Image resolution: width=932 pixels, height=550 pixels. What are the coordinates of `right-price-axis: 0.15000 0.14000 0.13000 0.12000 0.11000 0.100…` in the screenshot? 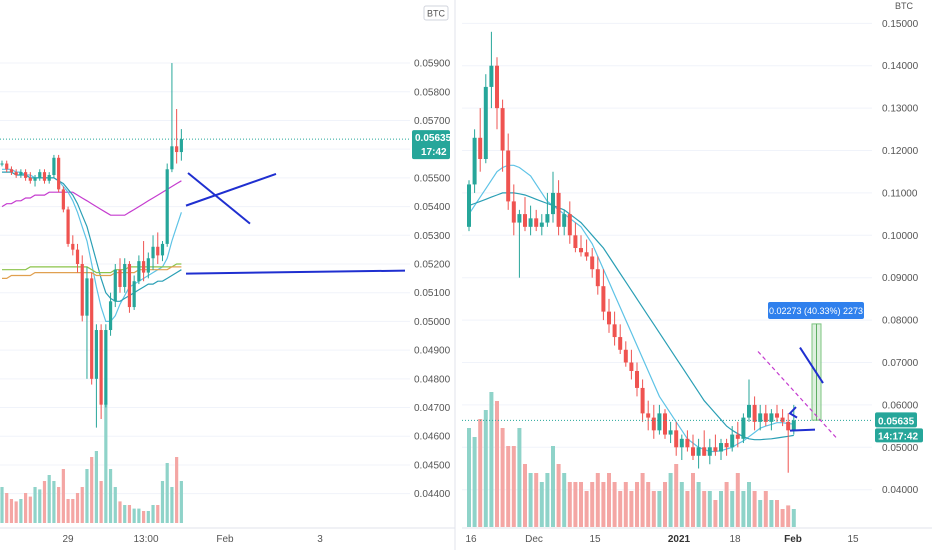 It's located at (900, 257).